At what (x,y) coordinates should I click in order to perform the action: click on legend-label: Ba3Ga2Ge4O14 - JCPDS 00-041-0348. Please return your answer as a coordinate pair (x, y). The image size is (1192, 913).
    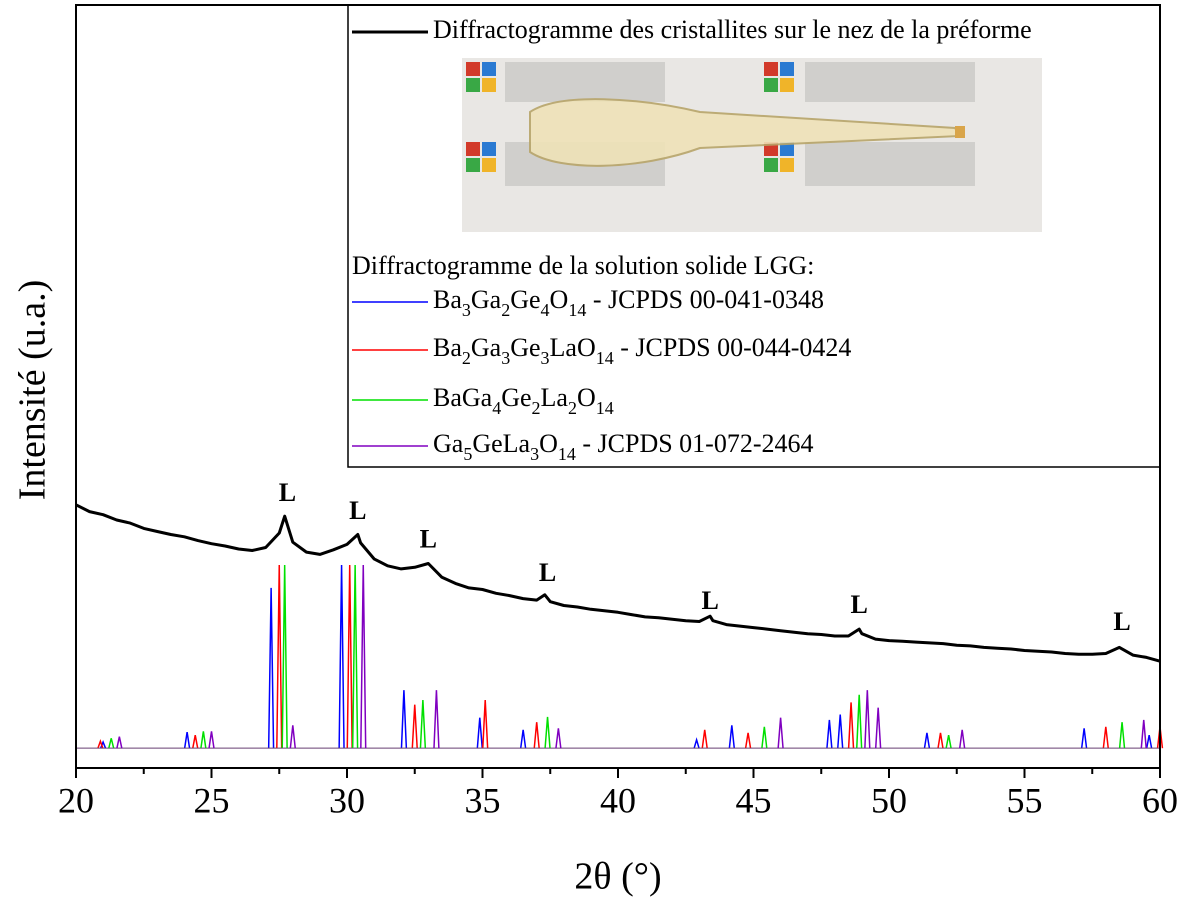
    Looking at the image, I should click on (628, 302).